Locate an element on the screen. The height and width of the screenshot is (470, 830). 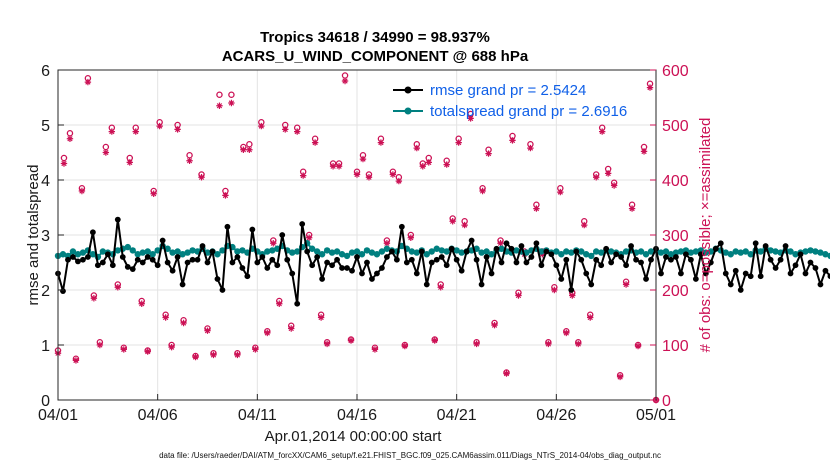
x-tick-label: 04/16 is located at coordinates (357, 415).